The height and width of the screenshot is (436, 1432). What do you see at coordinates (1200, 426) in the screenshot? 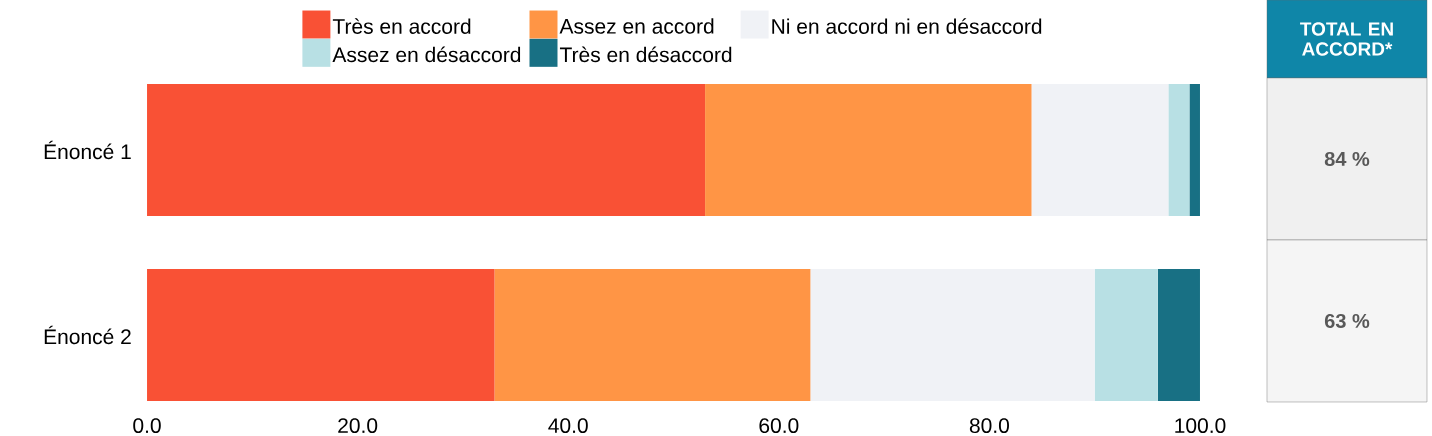
I see `x-tick-label: 100.0` at bounding box center [1200, 426].